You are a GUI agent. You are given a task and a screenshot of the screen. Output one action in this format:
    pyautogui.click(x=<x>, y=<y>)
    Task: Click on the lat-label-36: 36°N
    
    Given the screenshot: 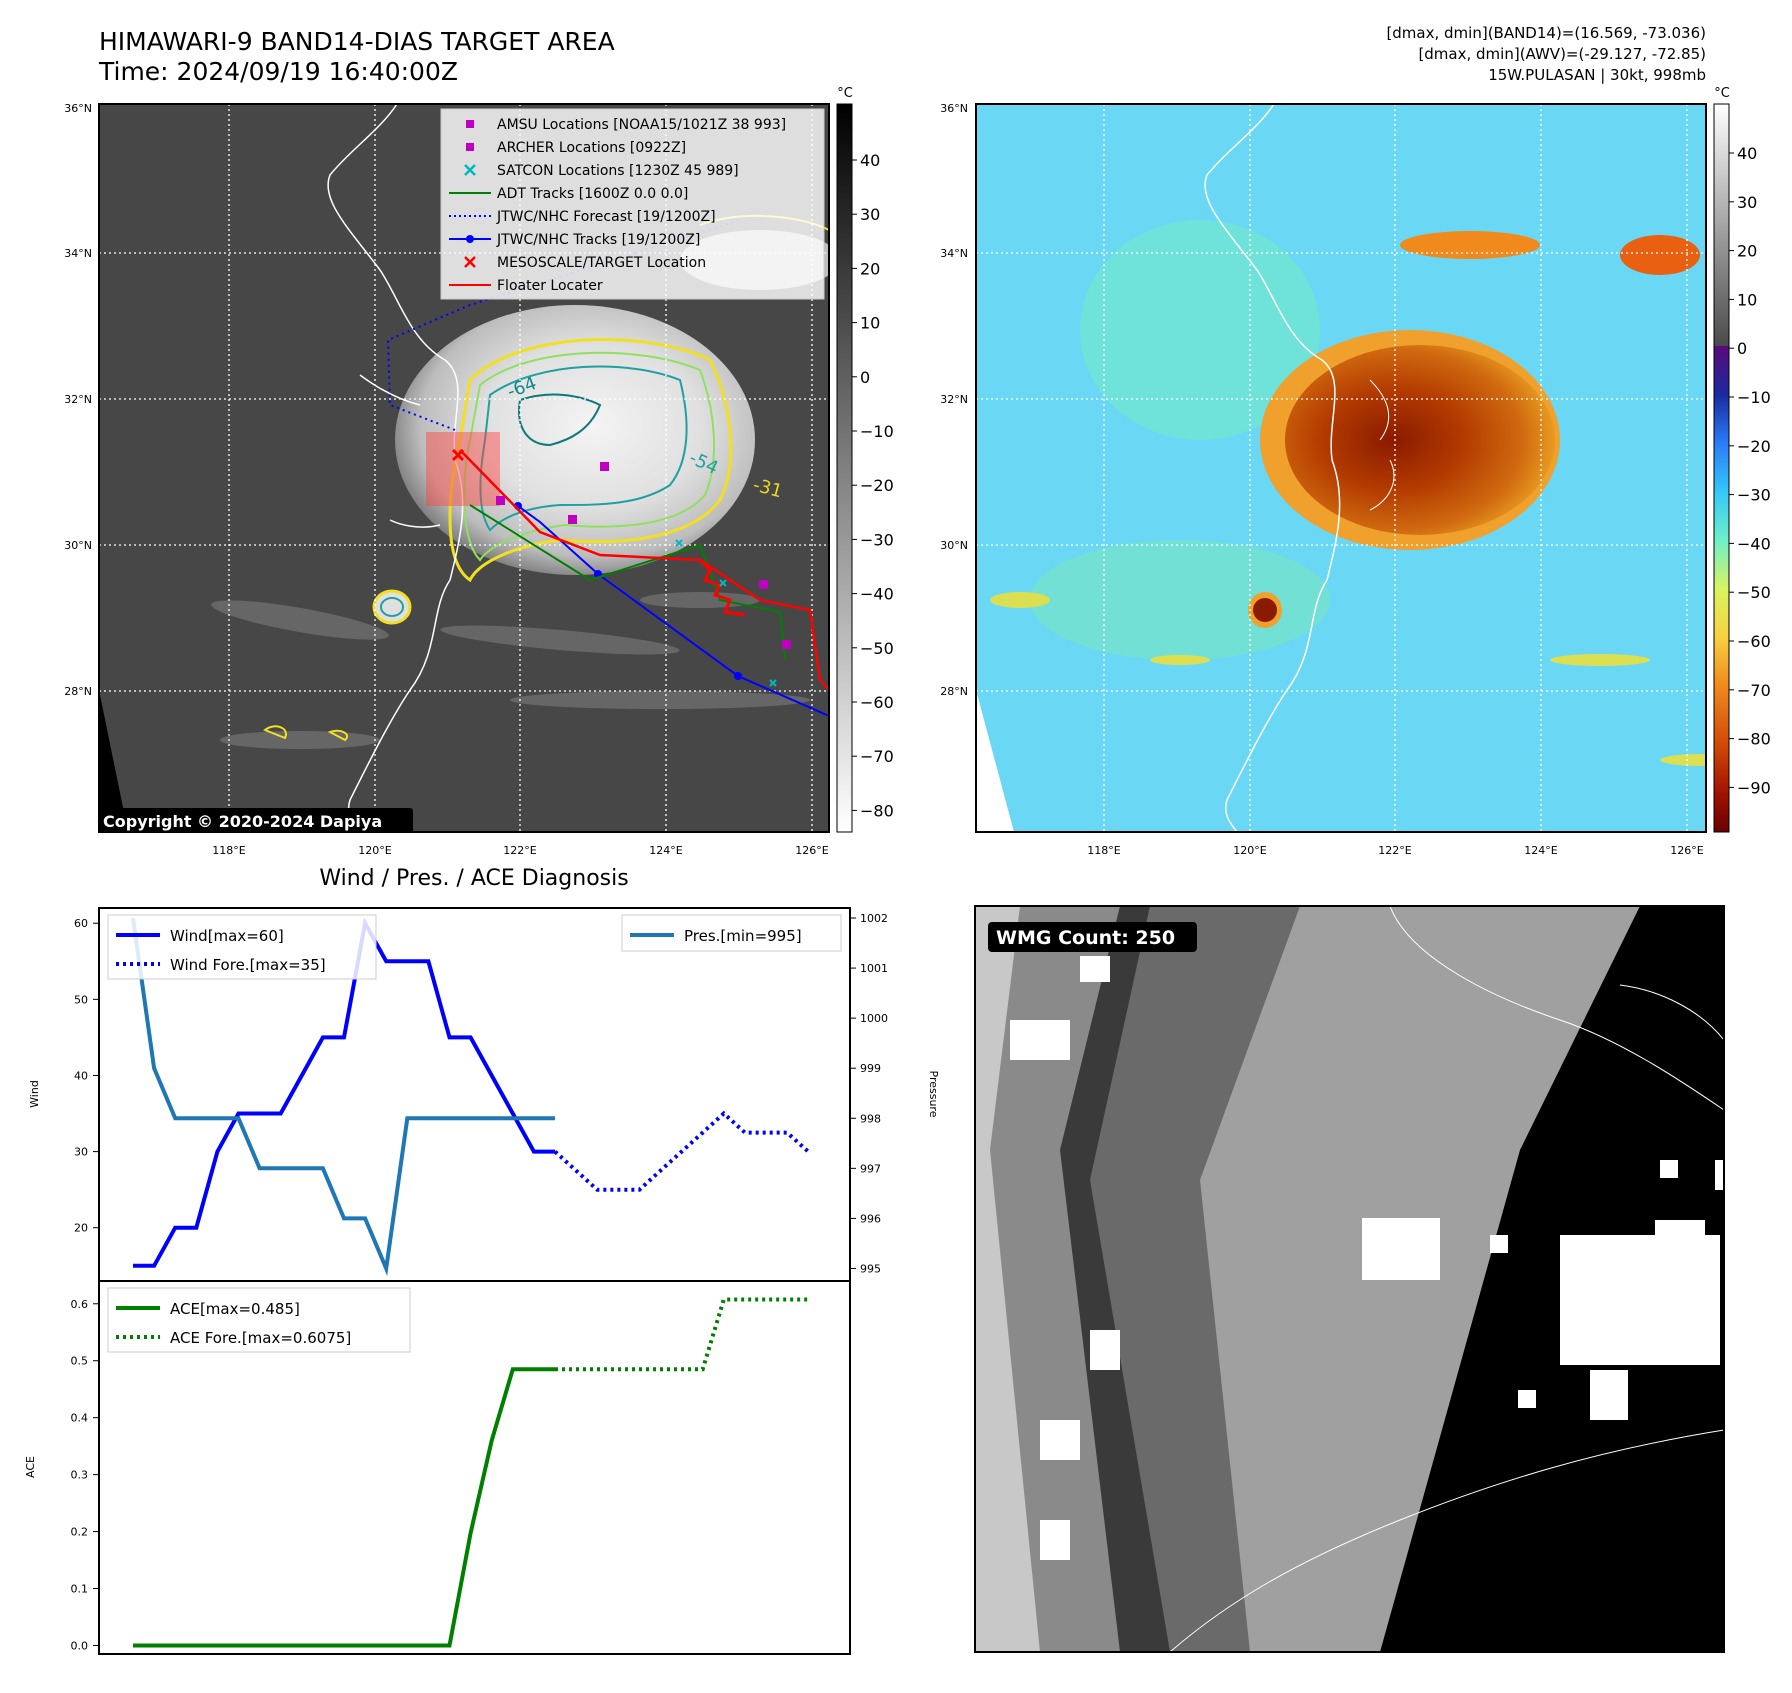 What is the action you would take?
    pyautogui.click(x=78, y=108)
    